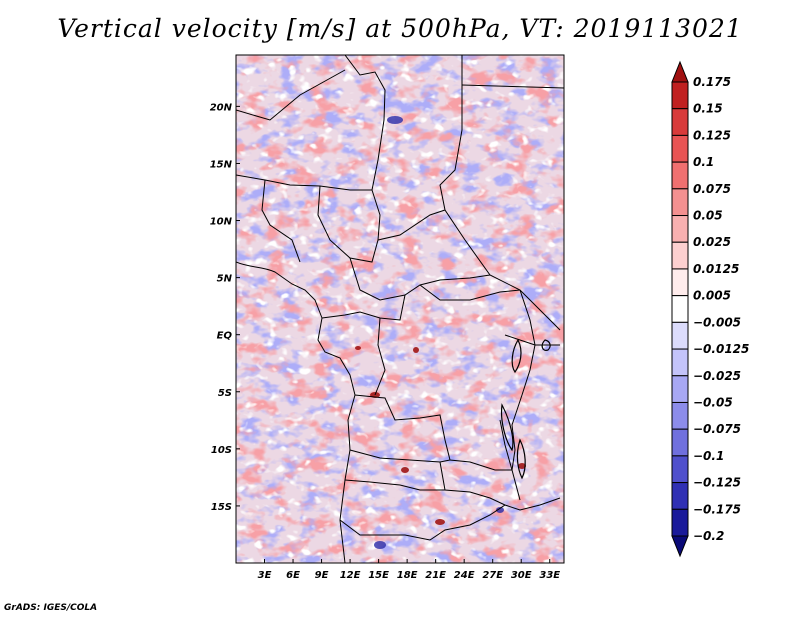 This screenshot has width=800, height=618. I want to click on colorbar-level-label: 0.15, so click(708, 109).